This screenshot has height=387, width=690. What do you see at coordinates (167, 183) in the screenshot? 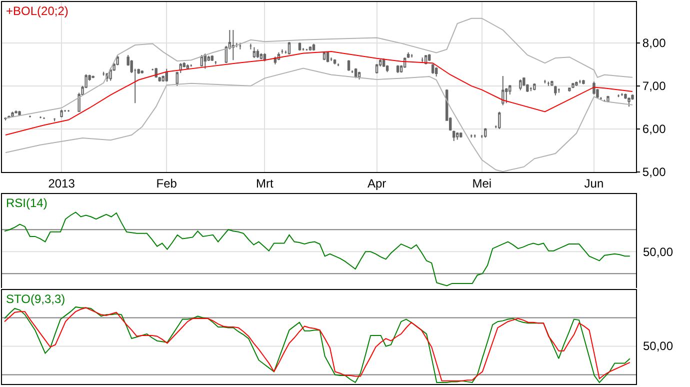
I see `x-tick-label: Feb` at bounding box center [167, 183].